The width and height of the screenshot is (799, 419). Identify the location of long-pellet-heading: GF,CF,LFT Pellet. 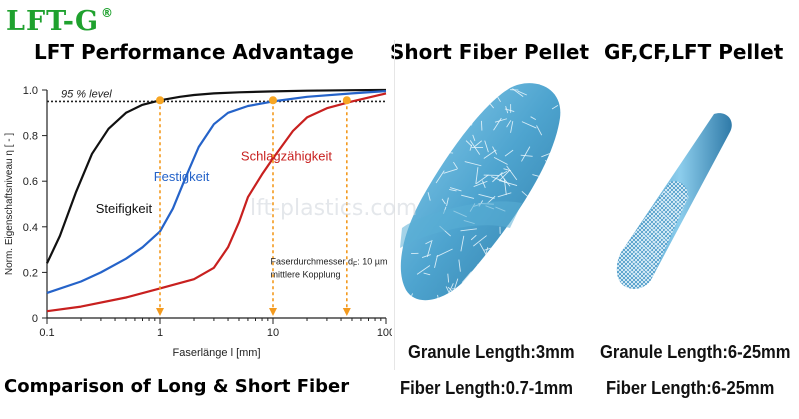
(694, 52).